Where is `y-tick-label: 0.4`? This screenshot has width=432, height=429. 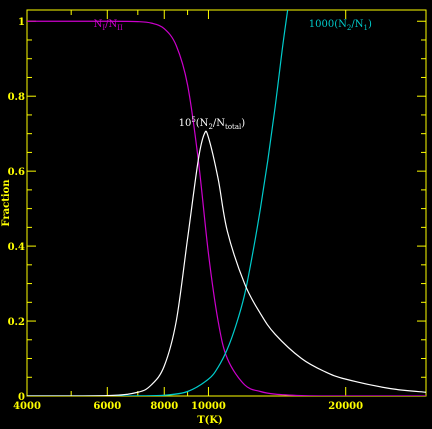 y-tick-label: 0.4 is located at coordinates (16, 247).